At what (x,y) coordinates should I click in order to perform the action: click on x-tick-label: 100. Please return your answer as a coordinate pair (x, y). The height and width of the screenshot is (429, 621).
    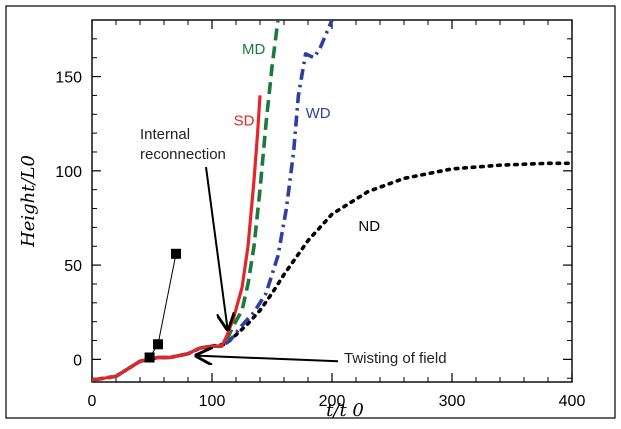
    Looking at the image, I should click on (212, 401).